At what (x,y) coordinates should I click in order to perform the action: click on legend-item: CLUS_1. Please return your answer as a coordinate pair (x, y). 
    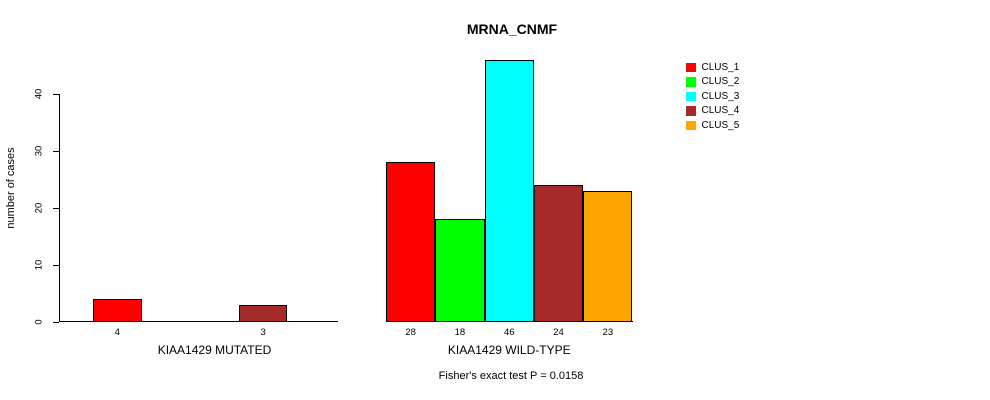
    Looking at the image, I should click on (712, 67).